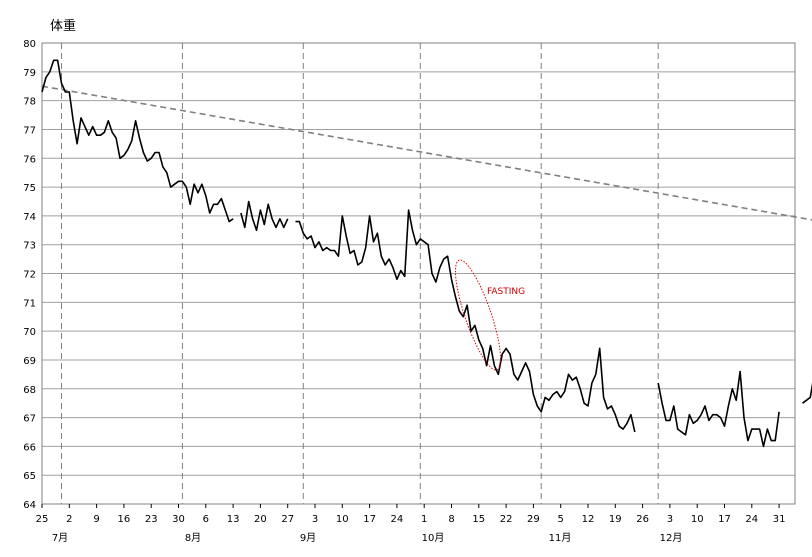  What do you see at coordinates (433, 538) in the screenshot?
I see `month-label: 10月` at bounding box center [433, 538].